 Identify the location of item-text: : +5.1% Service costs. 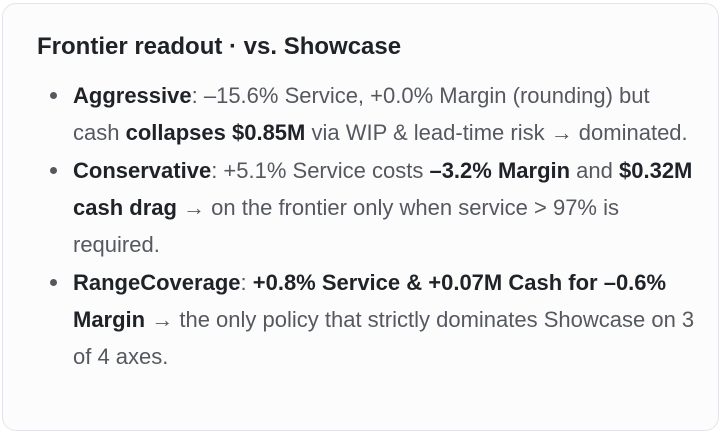
(320, 170).